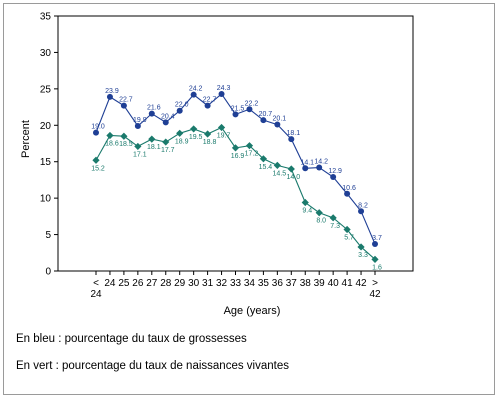 The image size is (500, 400). Describe the element at coordinates (264, 283) in the screenshot. I see `x-tick-label: 35` at that location.